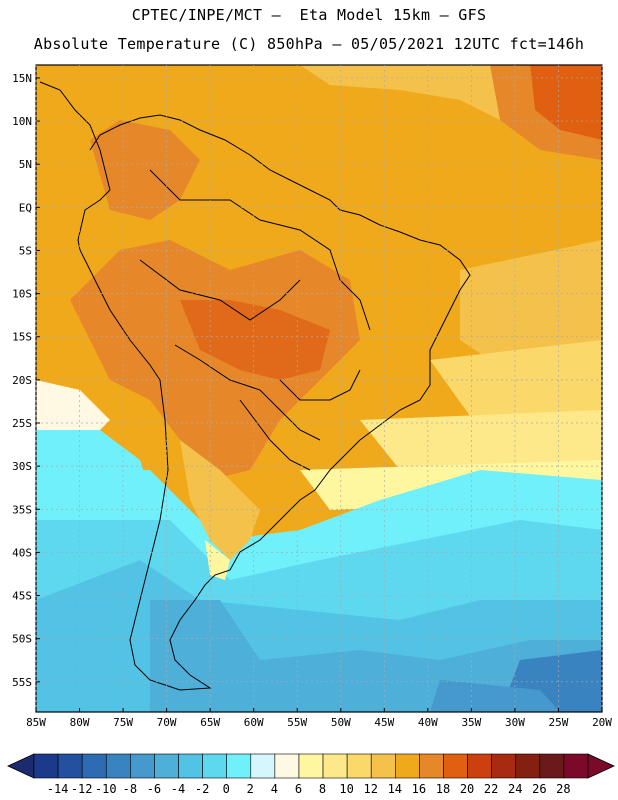  Describe the element at coordinates (428, 722) in the screenshot. I see `lon-tick-label: 40W` at that location.